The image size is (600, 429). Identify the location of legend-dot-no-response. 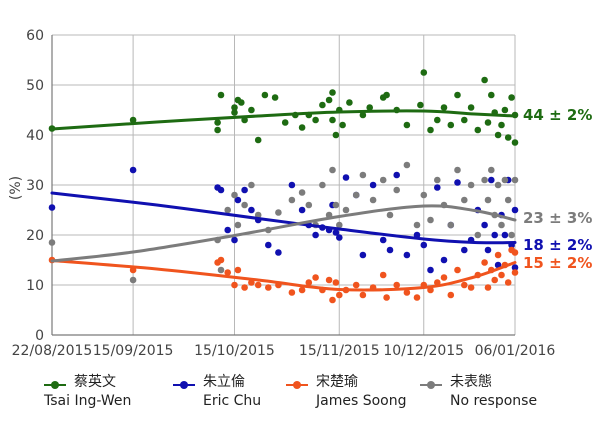
(431, 385).